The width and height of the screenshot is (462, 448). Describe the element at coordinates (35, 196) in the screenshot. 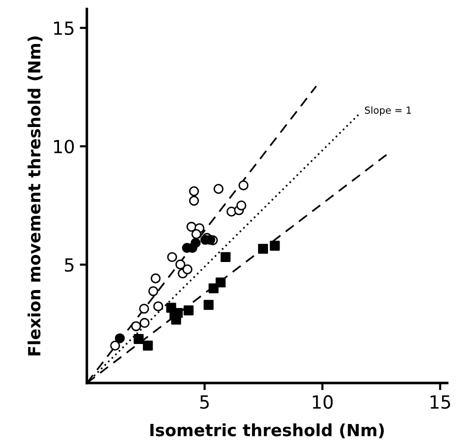

I see `y-axis-title: Flexion movement threshold (Nm)` at that location.